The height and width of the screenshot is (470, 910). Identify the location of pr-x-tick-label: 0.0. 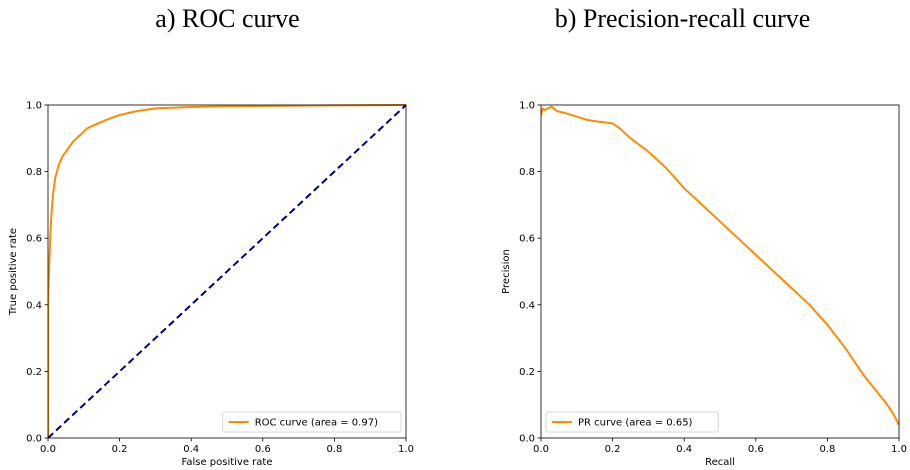
(541, 449).